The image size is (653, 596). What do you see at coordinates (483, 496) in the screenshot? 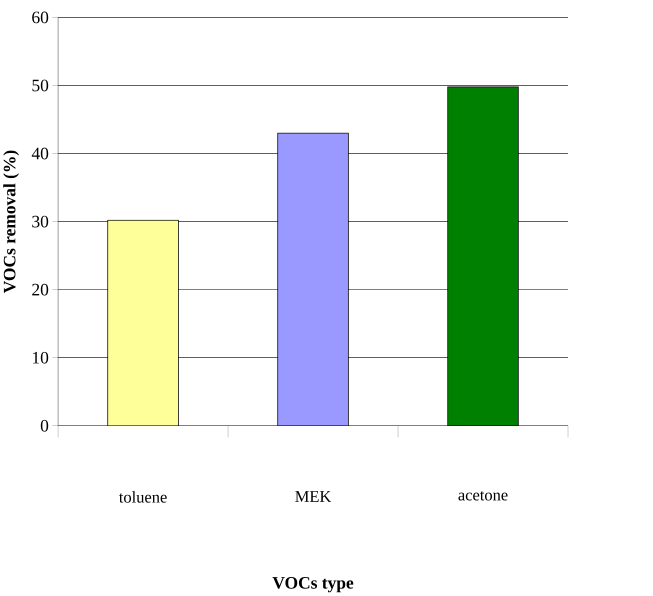
I see `x-tick-label: acetone` at bounding box center [483, 496].